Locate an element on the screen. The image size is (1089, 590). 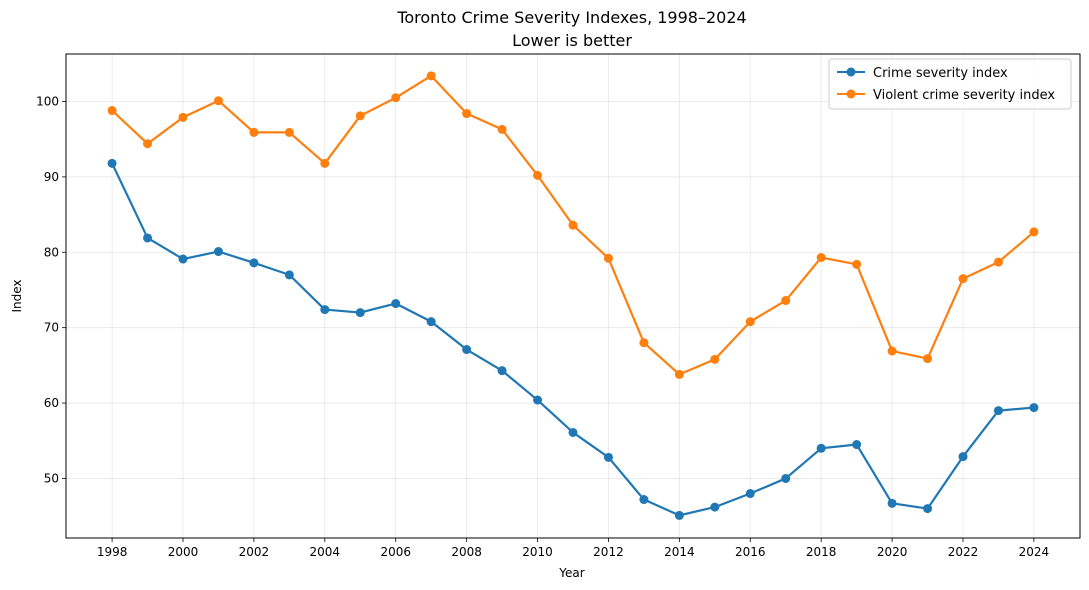
y-tick-label: 80 is located at coordinates (51, 252).